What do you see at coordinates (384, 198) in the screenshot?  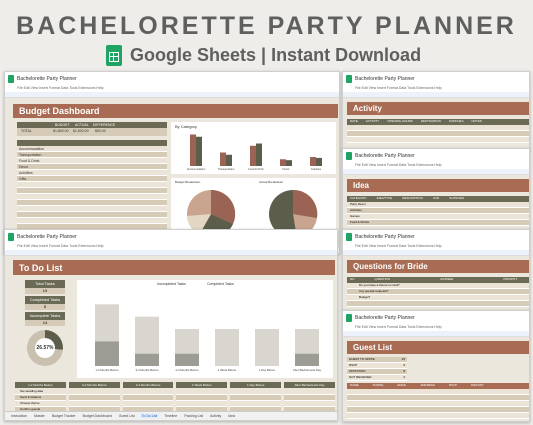 I see `col-idea-type: IDEA/TYPE` at bounding box center [384, 198].